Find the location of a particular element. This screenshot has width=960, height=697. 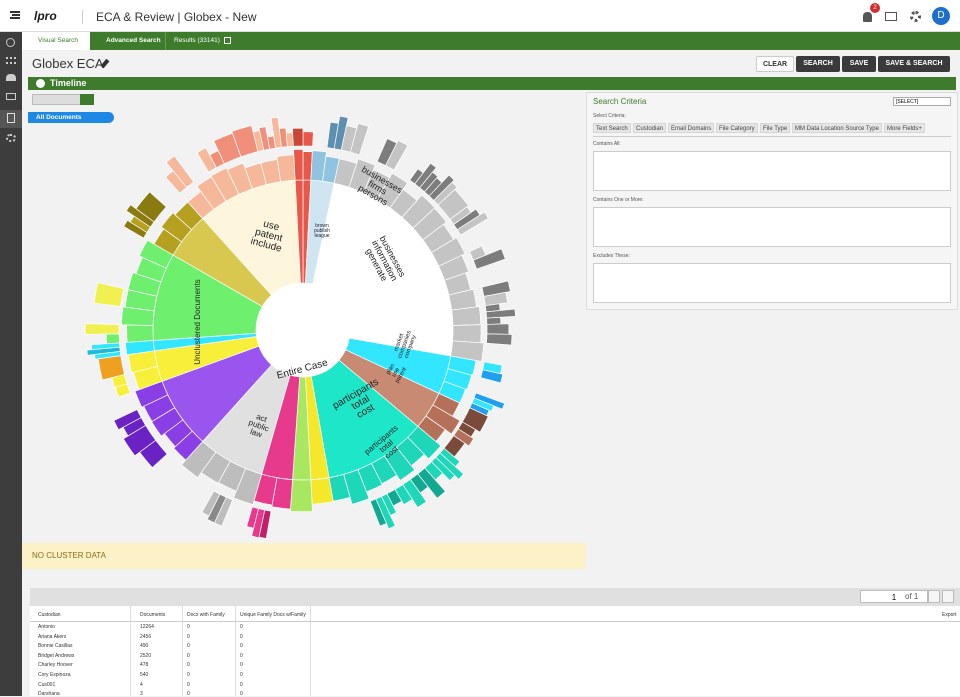

criteria-tab: Email Domains is located at coordinates (691, 128).